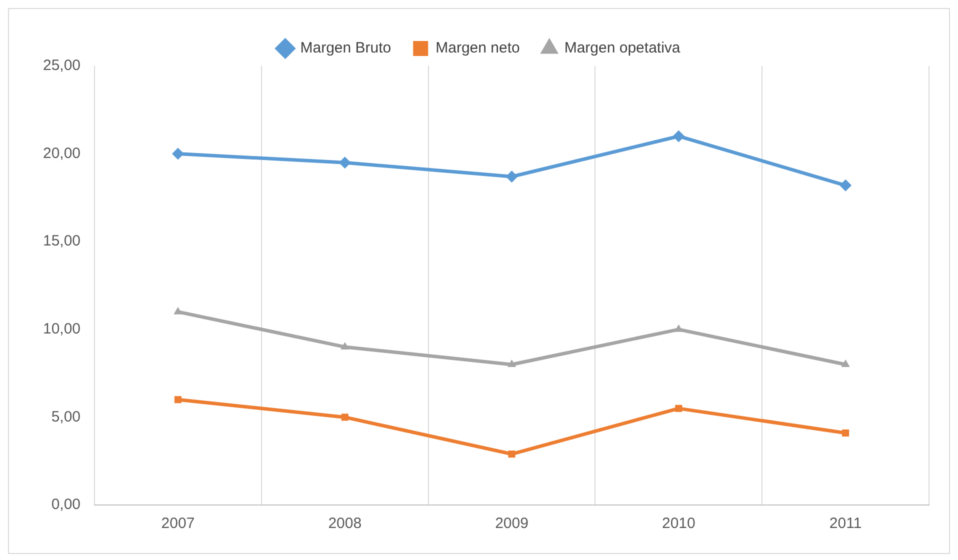  Describe the element at coordinates (845, 523) in the screenshot. I see `x-tick-label: 2011` at that location.